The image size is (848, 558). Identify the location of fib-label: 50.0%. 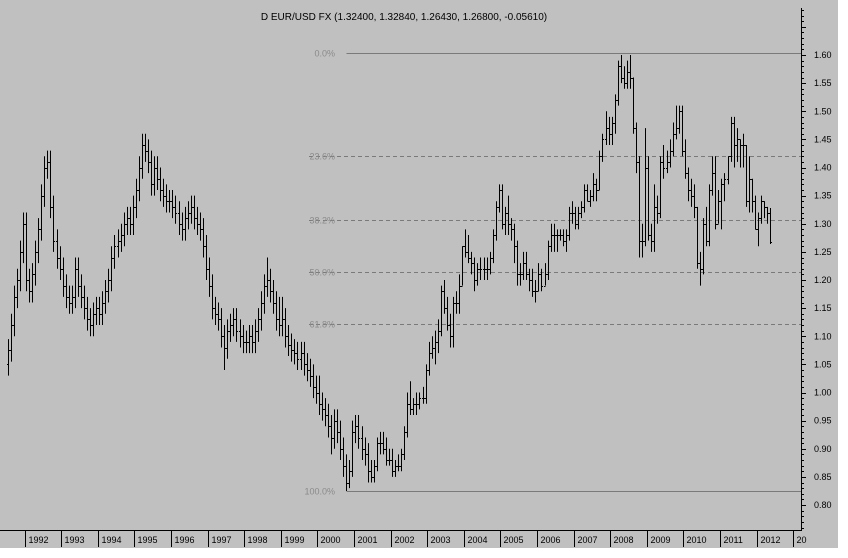
(322, 273).